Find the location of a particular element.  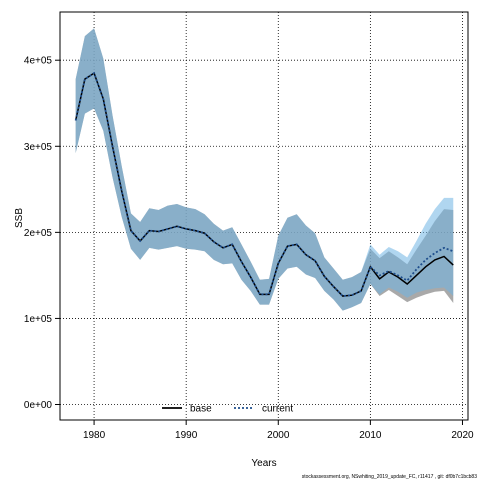

x-tick-label: 2020 is located at coordinates (462, 435).